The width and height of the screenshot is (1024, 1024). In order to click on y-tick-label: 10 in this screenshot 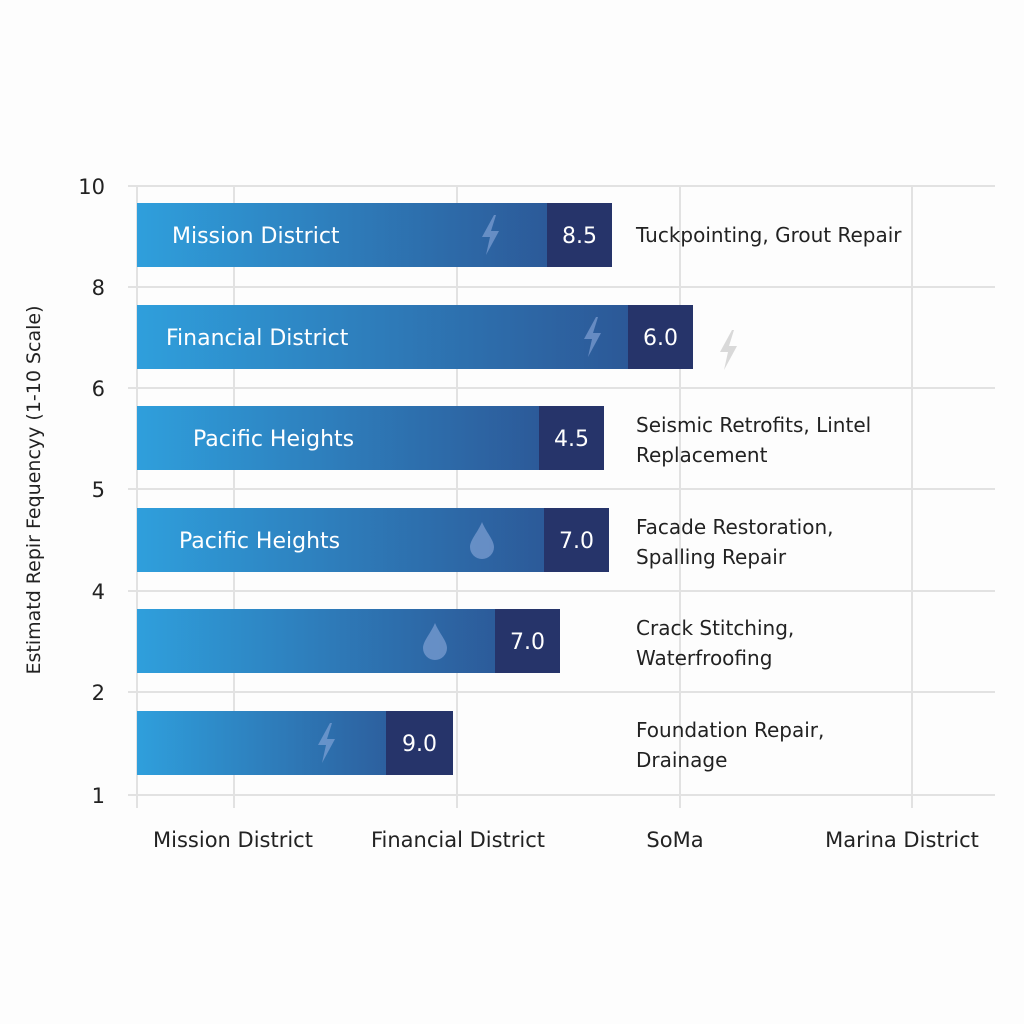, I will do `click(91, 187)`.